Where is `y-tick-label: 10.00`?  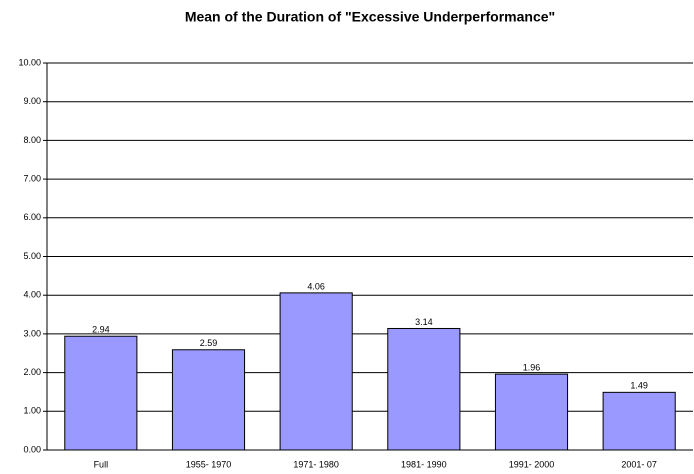 y-tick-label: 10.00 is located at coordinates (29, 62).